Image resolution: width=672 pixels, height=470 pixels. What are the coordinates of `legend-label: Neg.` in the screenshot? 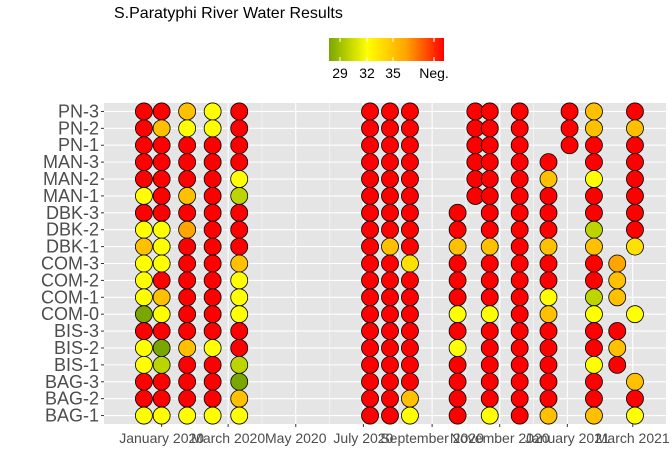 It's located at (434, 73).